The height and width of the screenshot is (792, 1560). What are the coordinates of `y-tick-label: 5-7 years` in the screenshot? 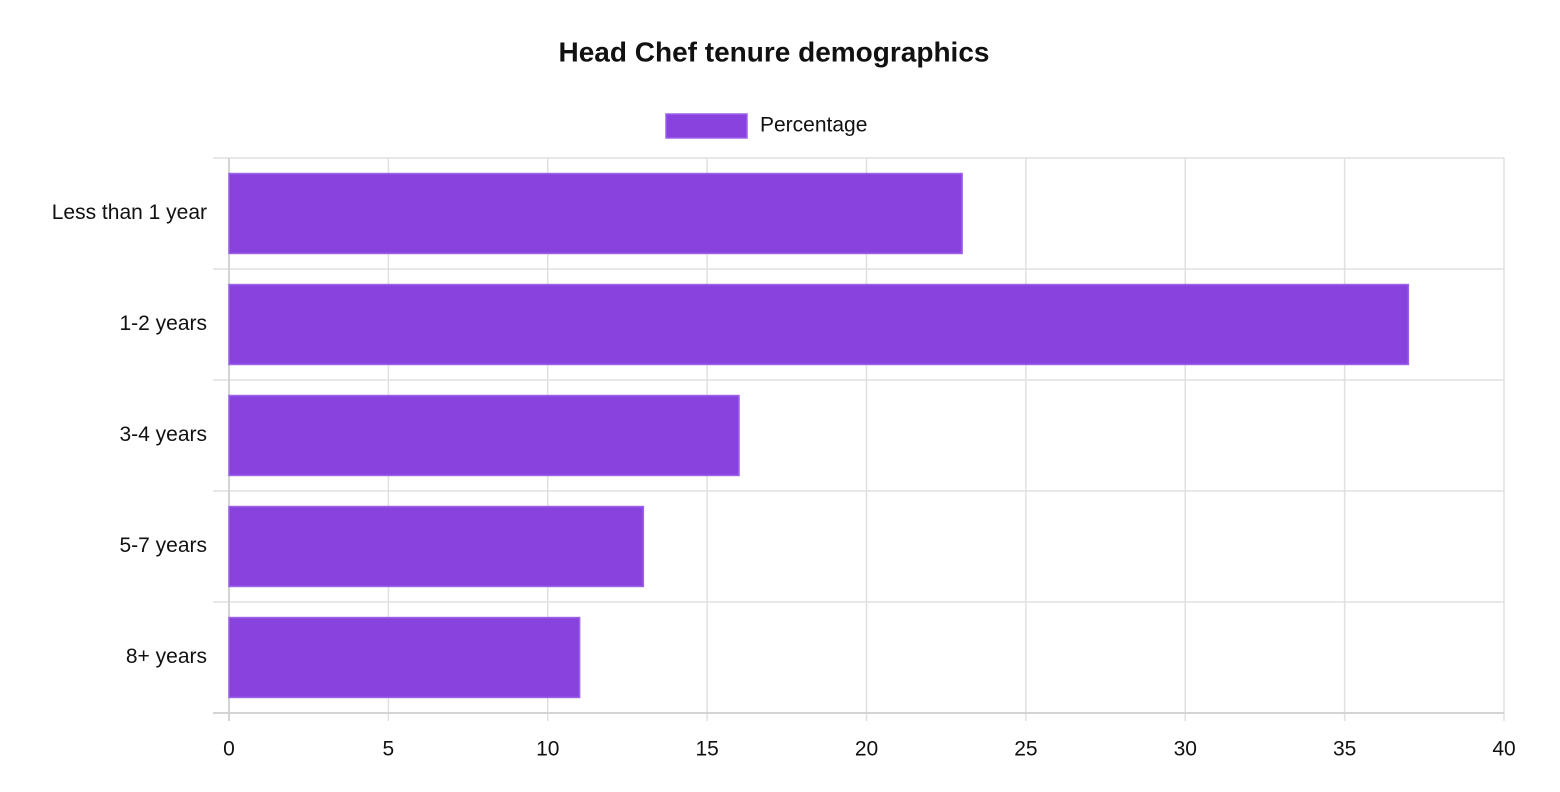 It's located at (163, 545).